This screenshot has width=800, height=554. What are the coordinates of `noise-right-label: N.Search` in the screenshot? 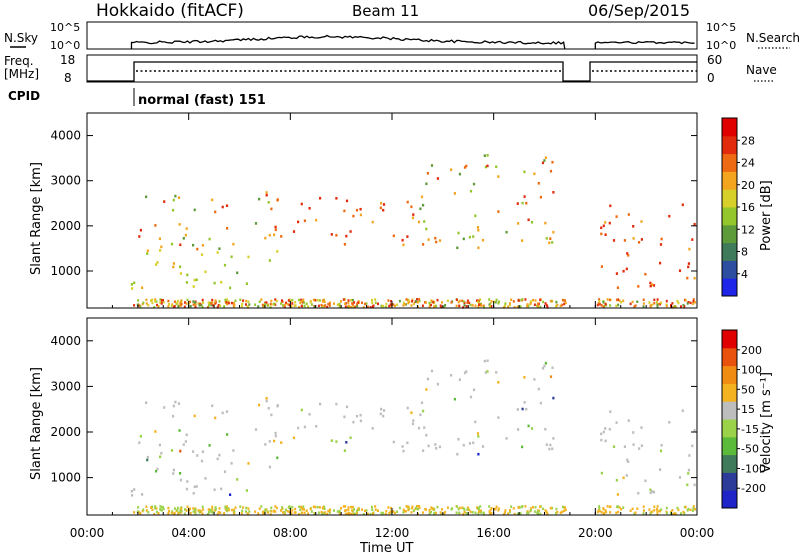 It's located at (773, 38).